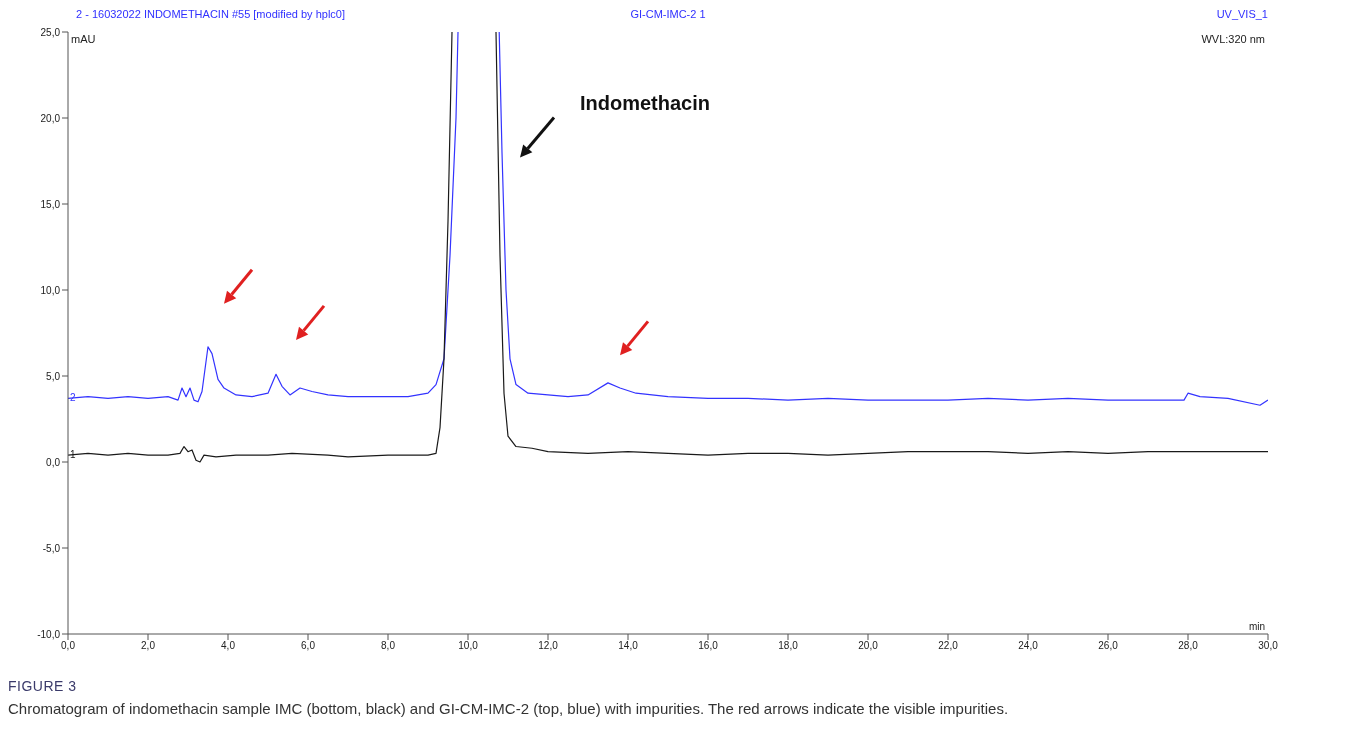 The image size is (1362, 749). I want to click on x-tick-label: 14,0, so click(628, 646).